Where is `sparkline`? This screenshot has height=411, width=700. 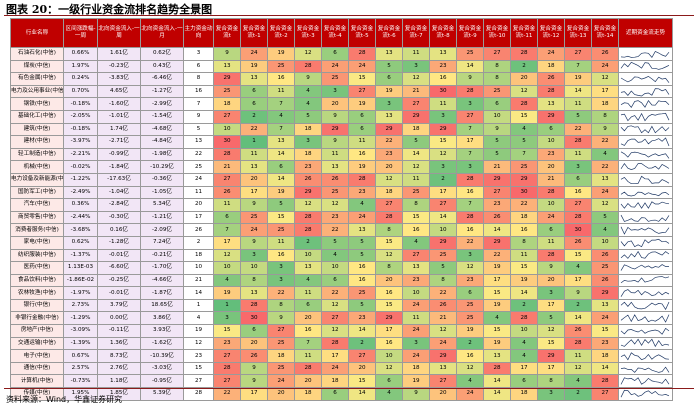 sparkline is located at coordinates (645, 255).